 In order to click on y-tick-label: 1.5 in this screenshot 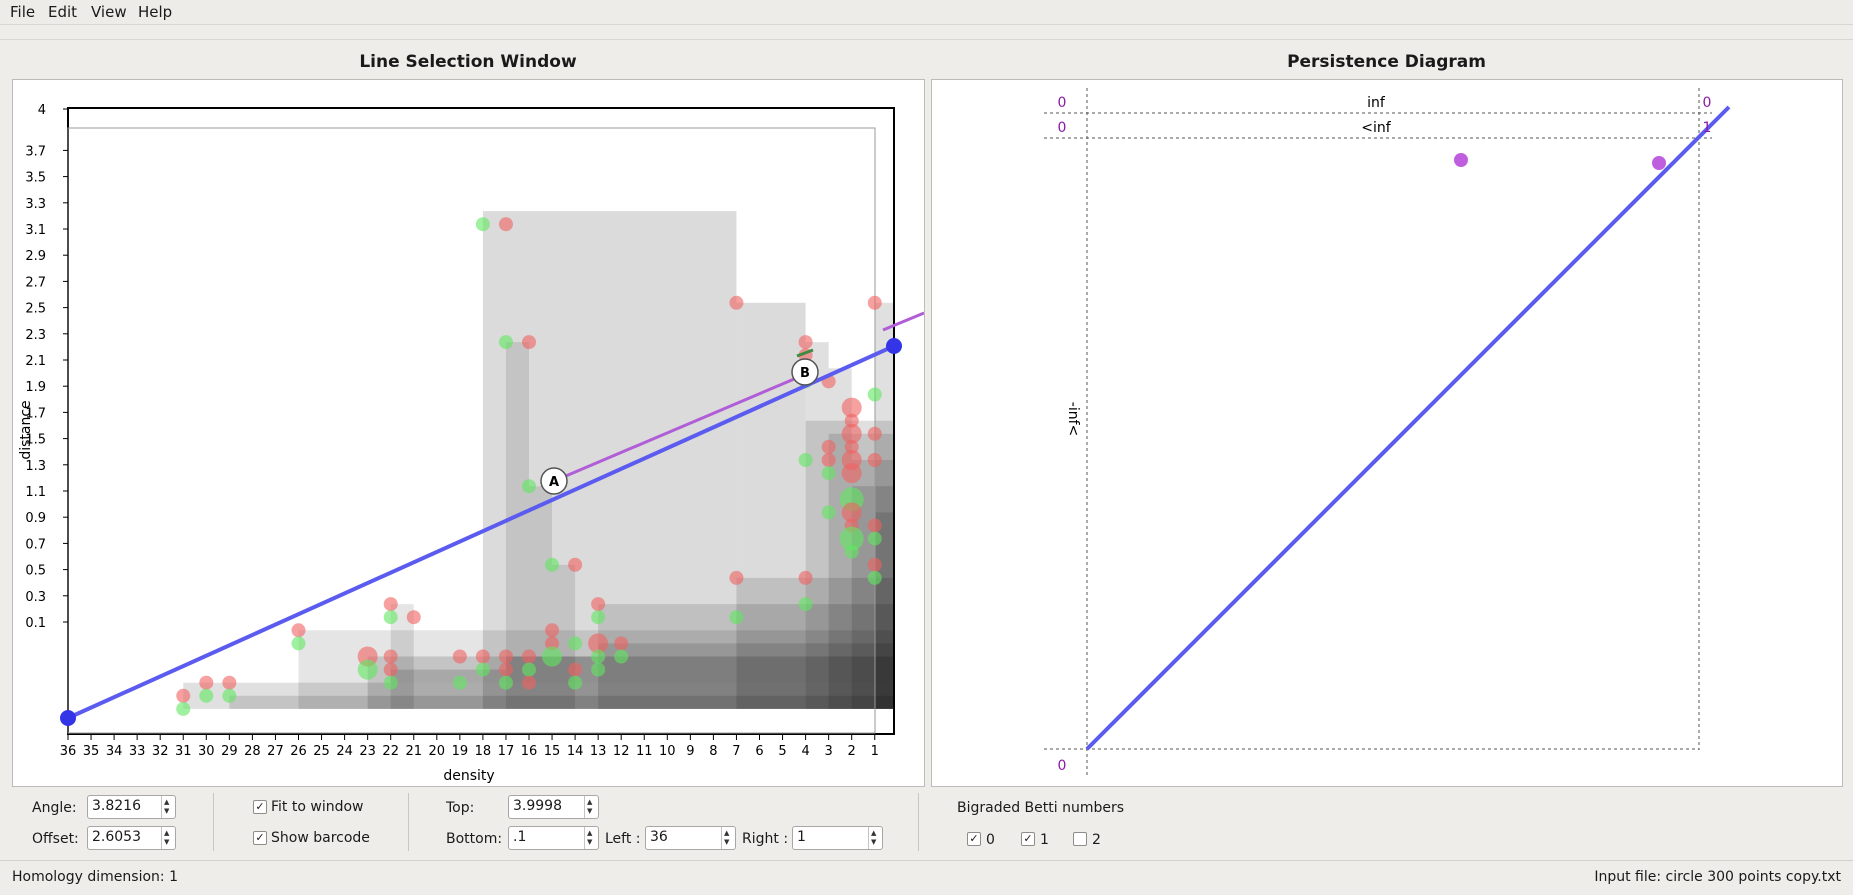, I will do `click(35, 440)`.